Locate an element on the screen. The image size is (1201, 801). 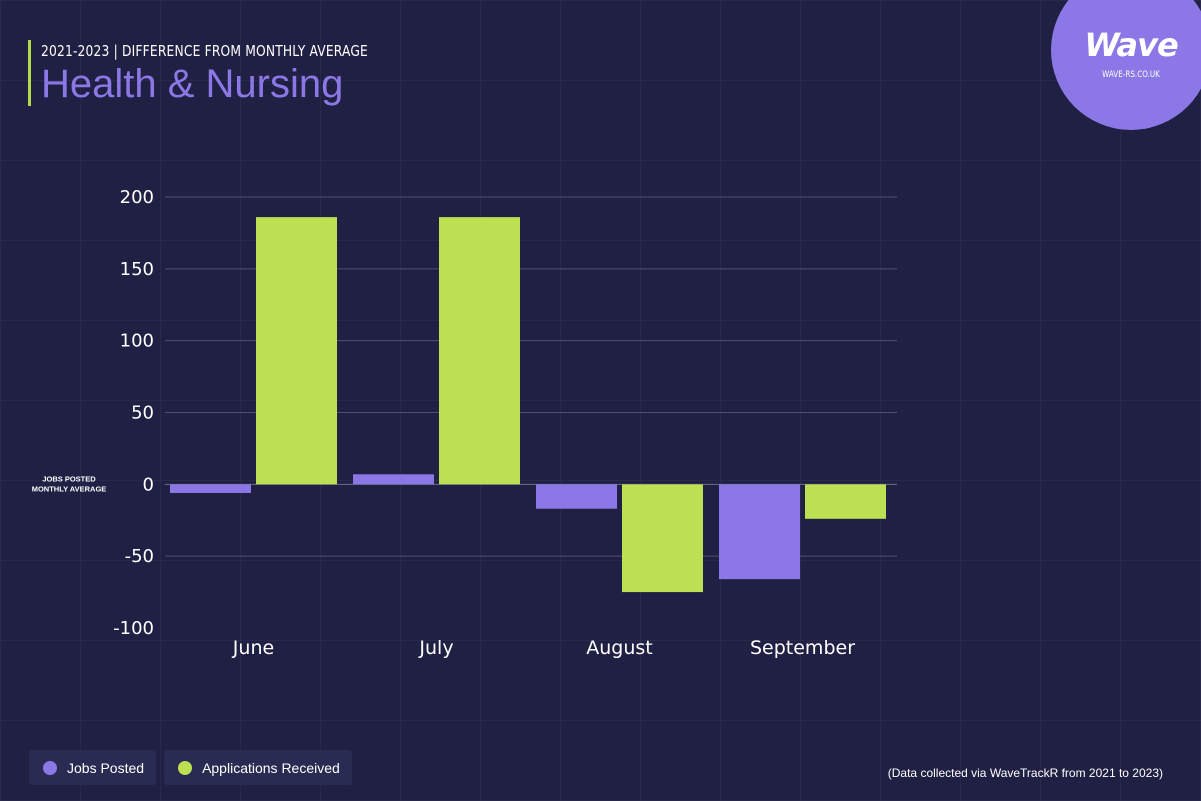
bar-jobs-posted-june is located at coordinates (210, 488).